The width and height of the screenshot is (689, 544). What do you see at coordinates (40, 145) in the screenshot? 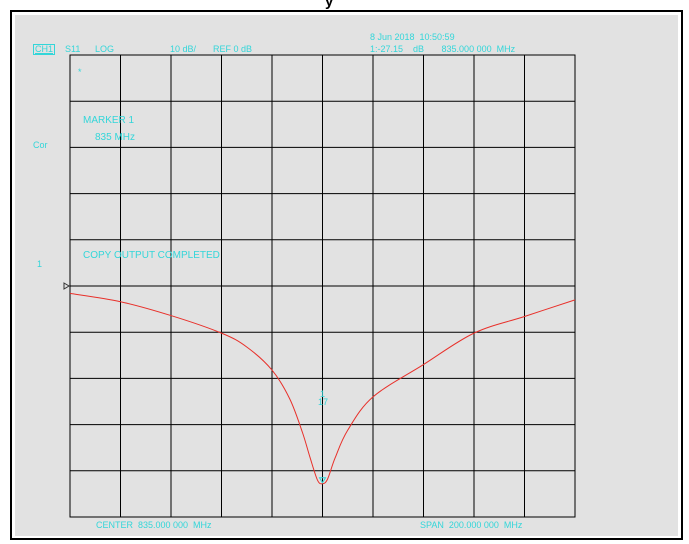
I see `correction-label: Cor` at bounding box center [40, 145].